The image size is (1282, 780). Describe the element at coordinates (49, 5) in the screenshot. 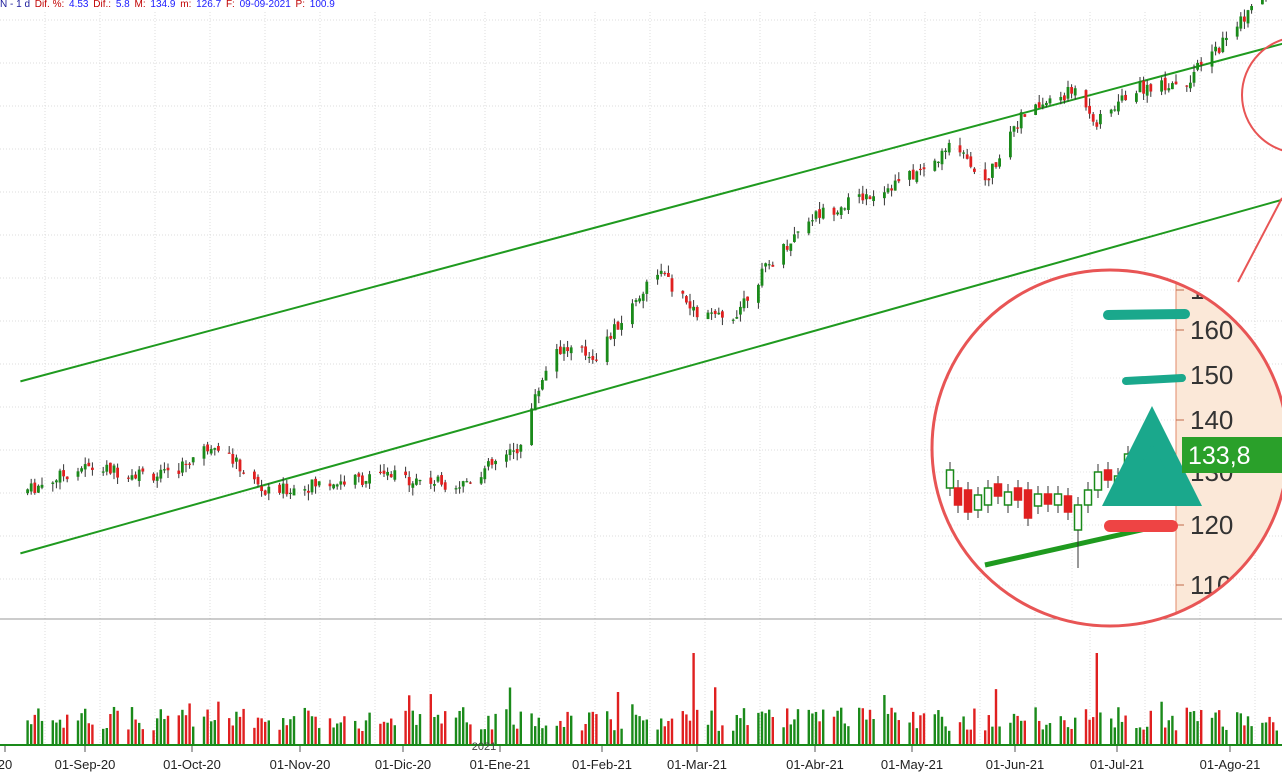

I see `header-dif-pct-label: Dif. %:` at that location.